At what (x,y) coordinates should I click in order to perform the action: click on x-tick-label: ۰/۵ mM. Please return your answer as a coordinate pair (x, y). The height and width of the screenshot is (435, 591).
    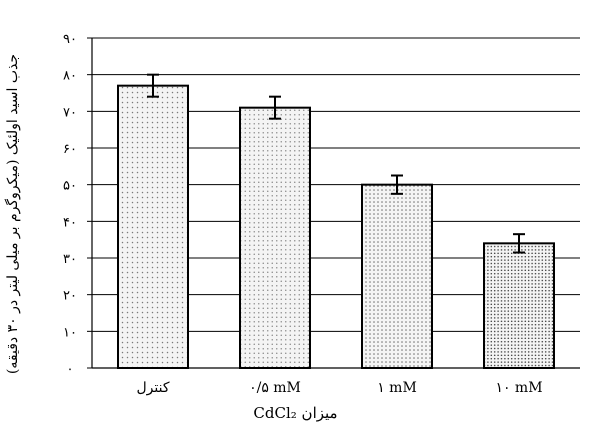
    Looking at the image, I should click on (275, 388).